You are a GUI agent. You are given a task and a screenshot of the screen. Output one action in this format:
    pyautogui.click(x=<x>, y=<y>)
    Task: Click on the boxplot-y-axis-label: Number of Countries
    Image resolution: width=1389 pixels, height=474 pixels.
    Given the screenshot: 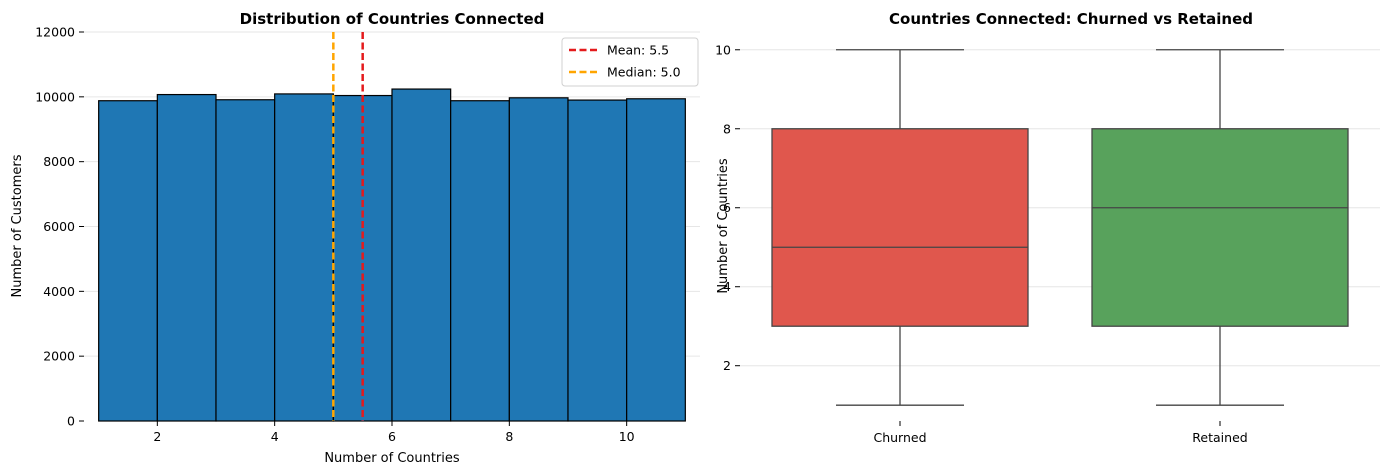 What is the action you would take?
    pyautogui.click(x=723, y=226)
    